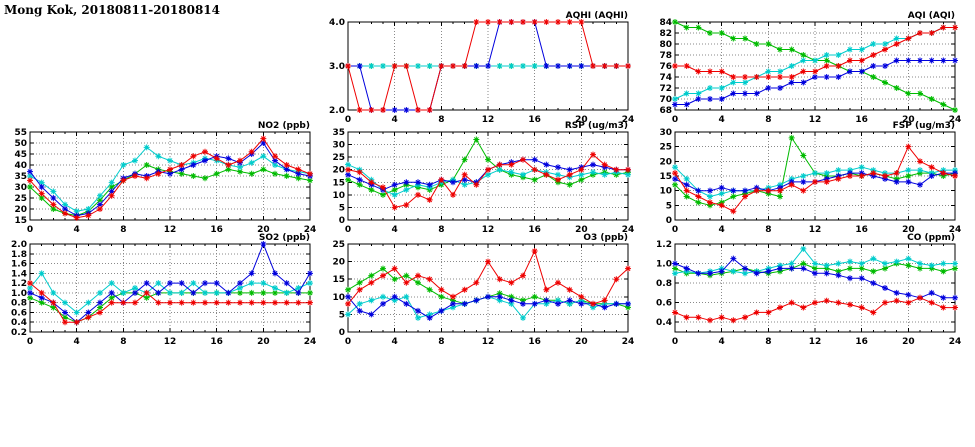 This screenshot has width=975, height=447. I want to click on chart-svg-o3: 0 5 10 15 20 25 0 4 8 12 16 20 24 O3 (ppb), so click(483, 290).